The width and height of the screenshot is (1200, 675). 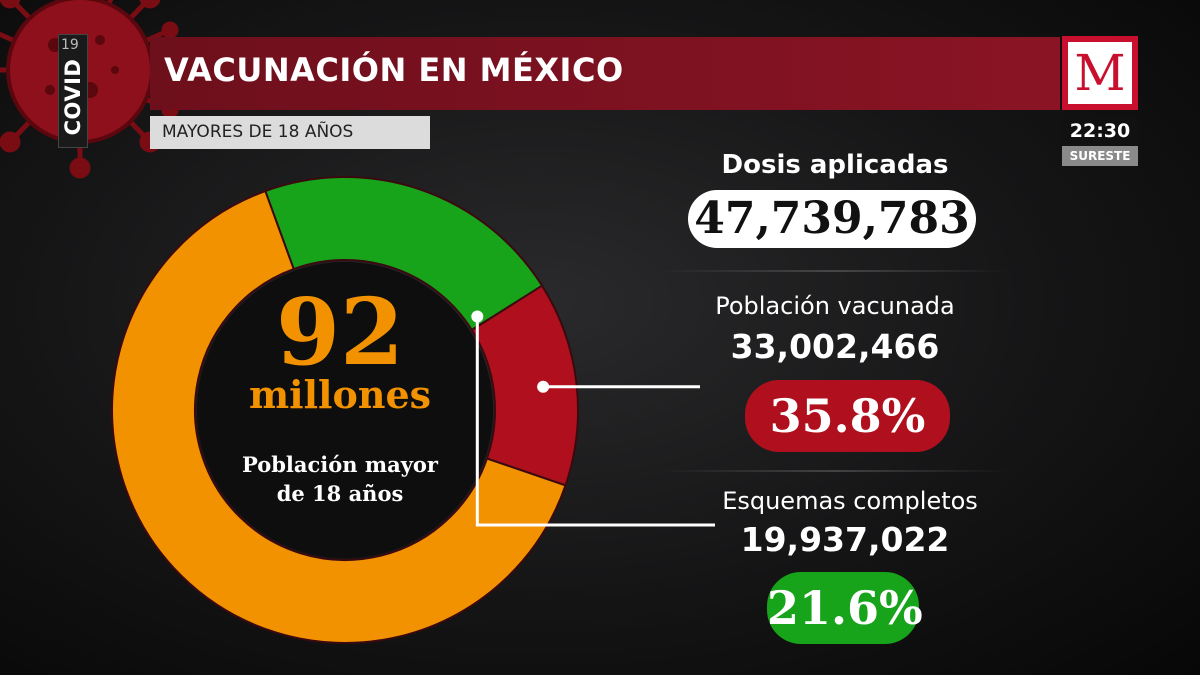 What do you see at coordinates (835, 346) in the screenshot?
I see `vacunada-value: 33,002,466` at bounding box center [835, 346].